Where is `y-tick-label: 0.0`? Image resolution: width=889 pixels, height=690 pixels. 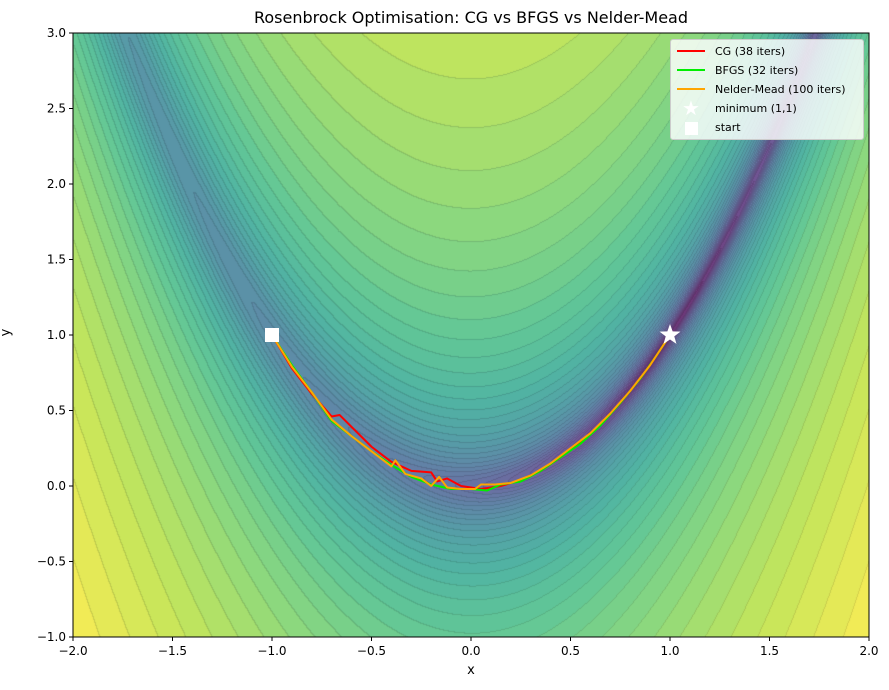 y-tick-label: 0.0 is located at coordinates (56, 486).